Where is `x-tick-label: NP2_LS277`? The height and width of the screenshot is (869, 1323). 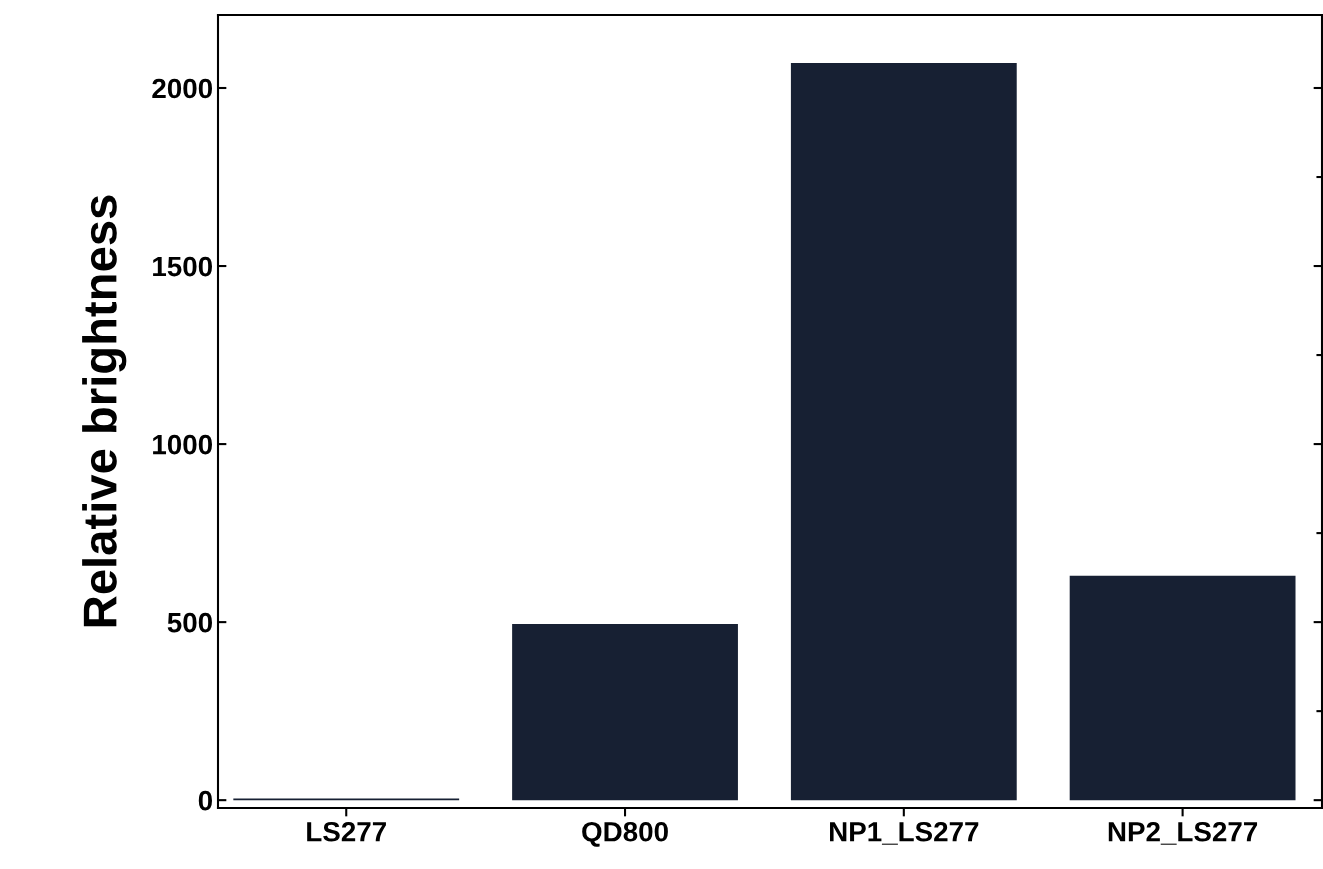
x-tick-label: NP2_LS277 is located at coordinates (1183, 833).